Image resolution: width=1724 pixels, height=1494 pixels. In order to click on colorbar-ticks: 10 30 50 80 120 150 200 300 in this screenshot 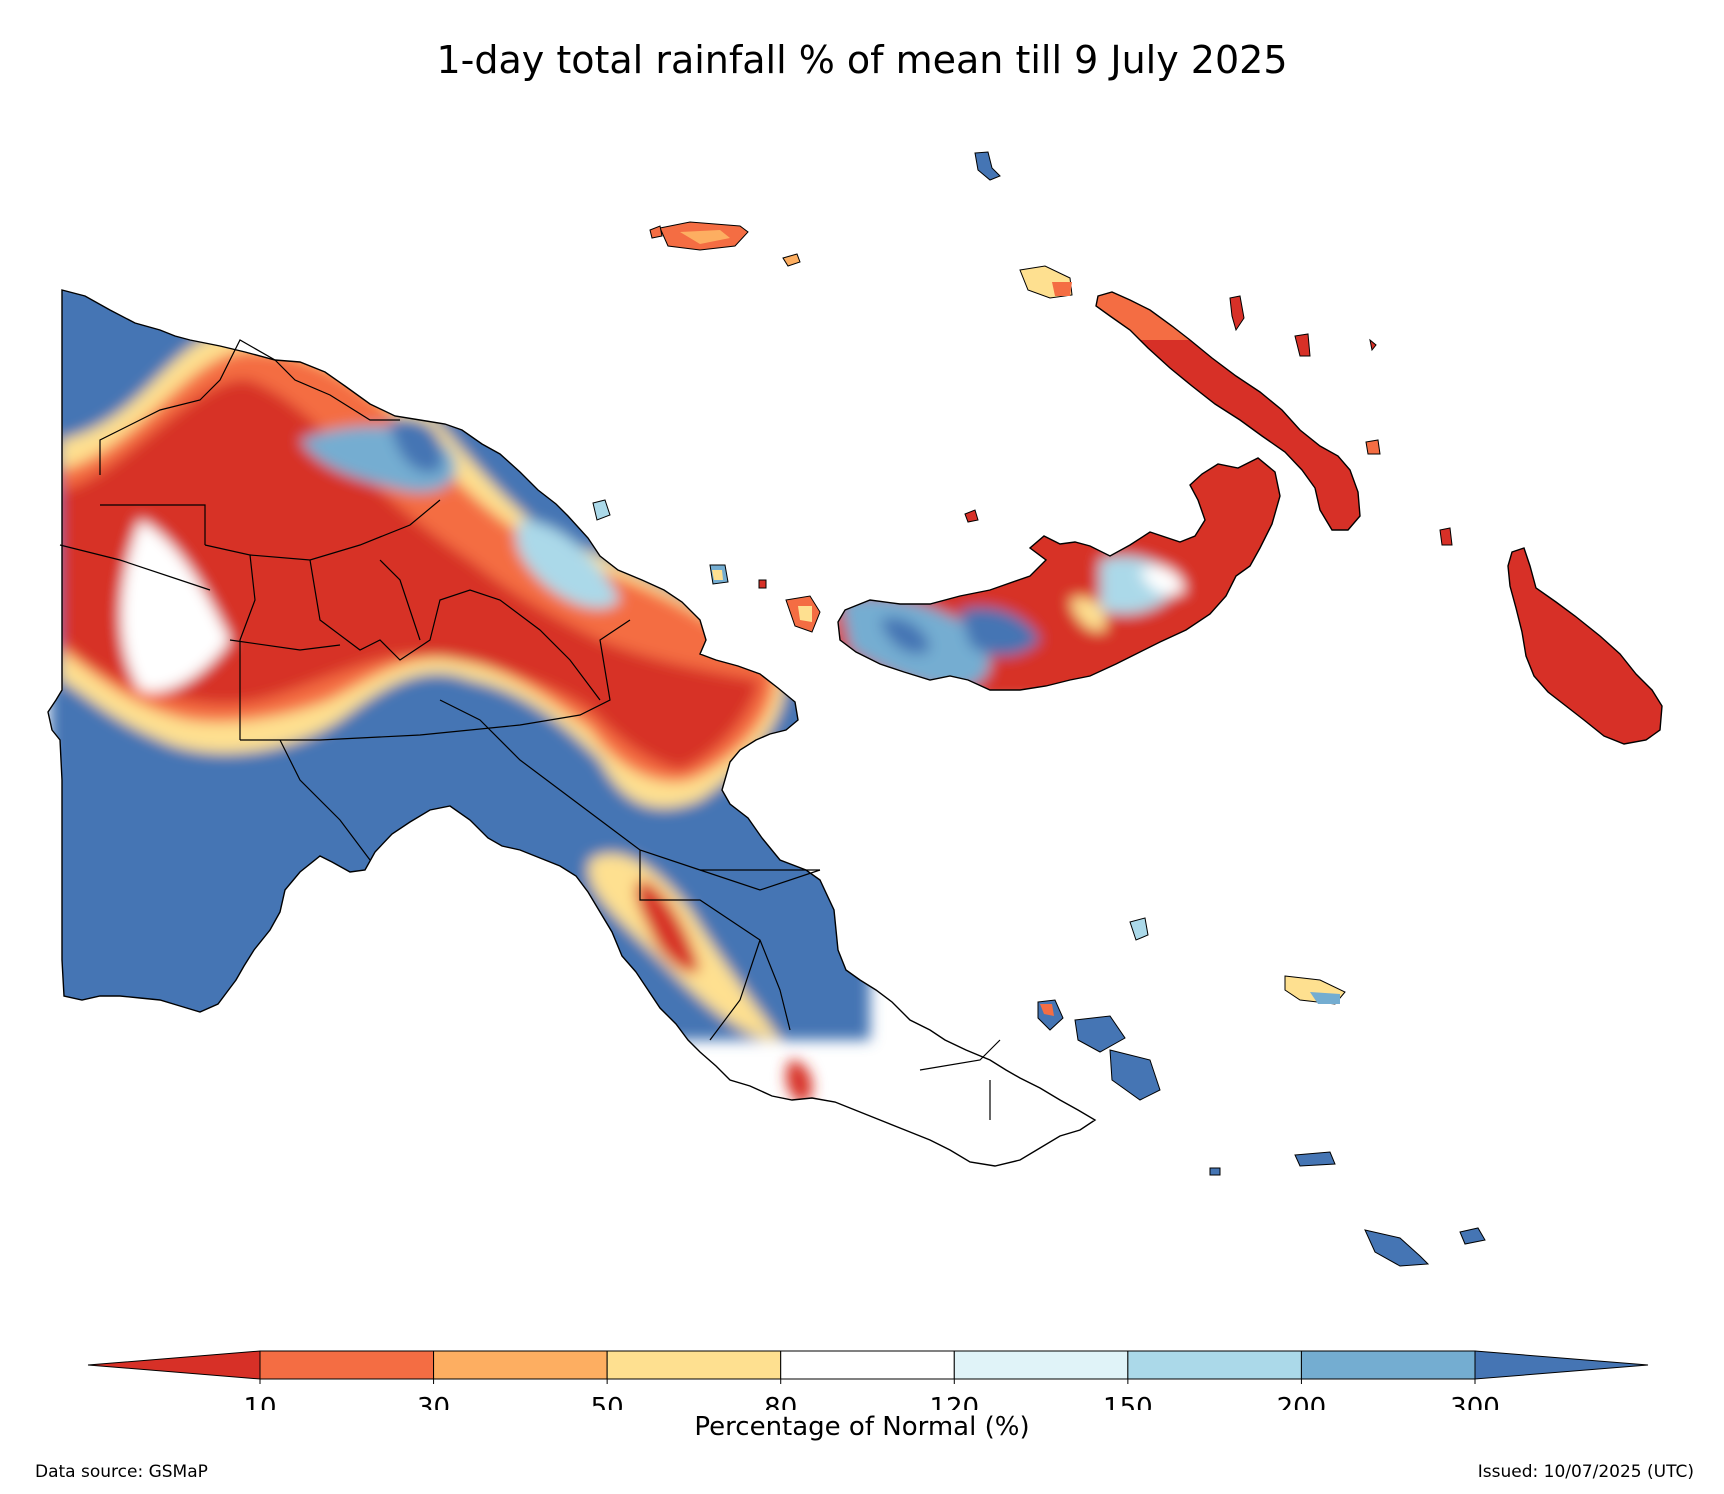, I will do `click(871, 1394)`.